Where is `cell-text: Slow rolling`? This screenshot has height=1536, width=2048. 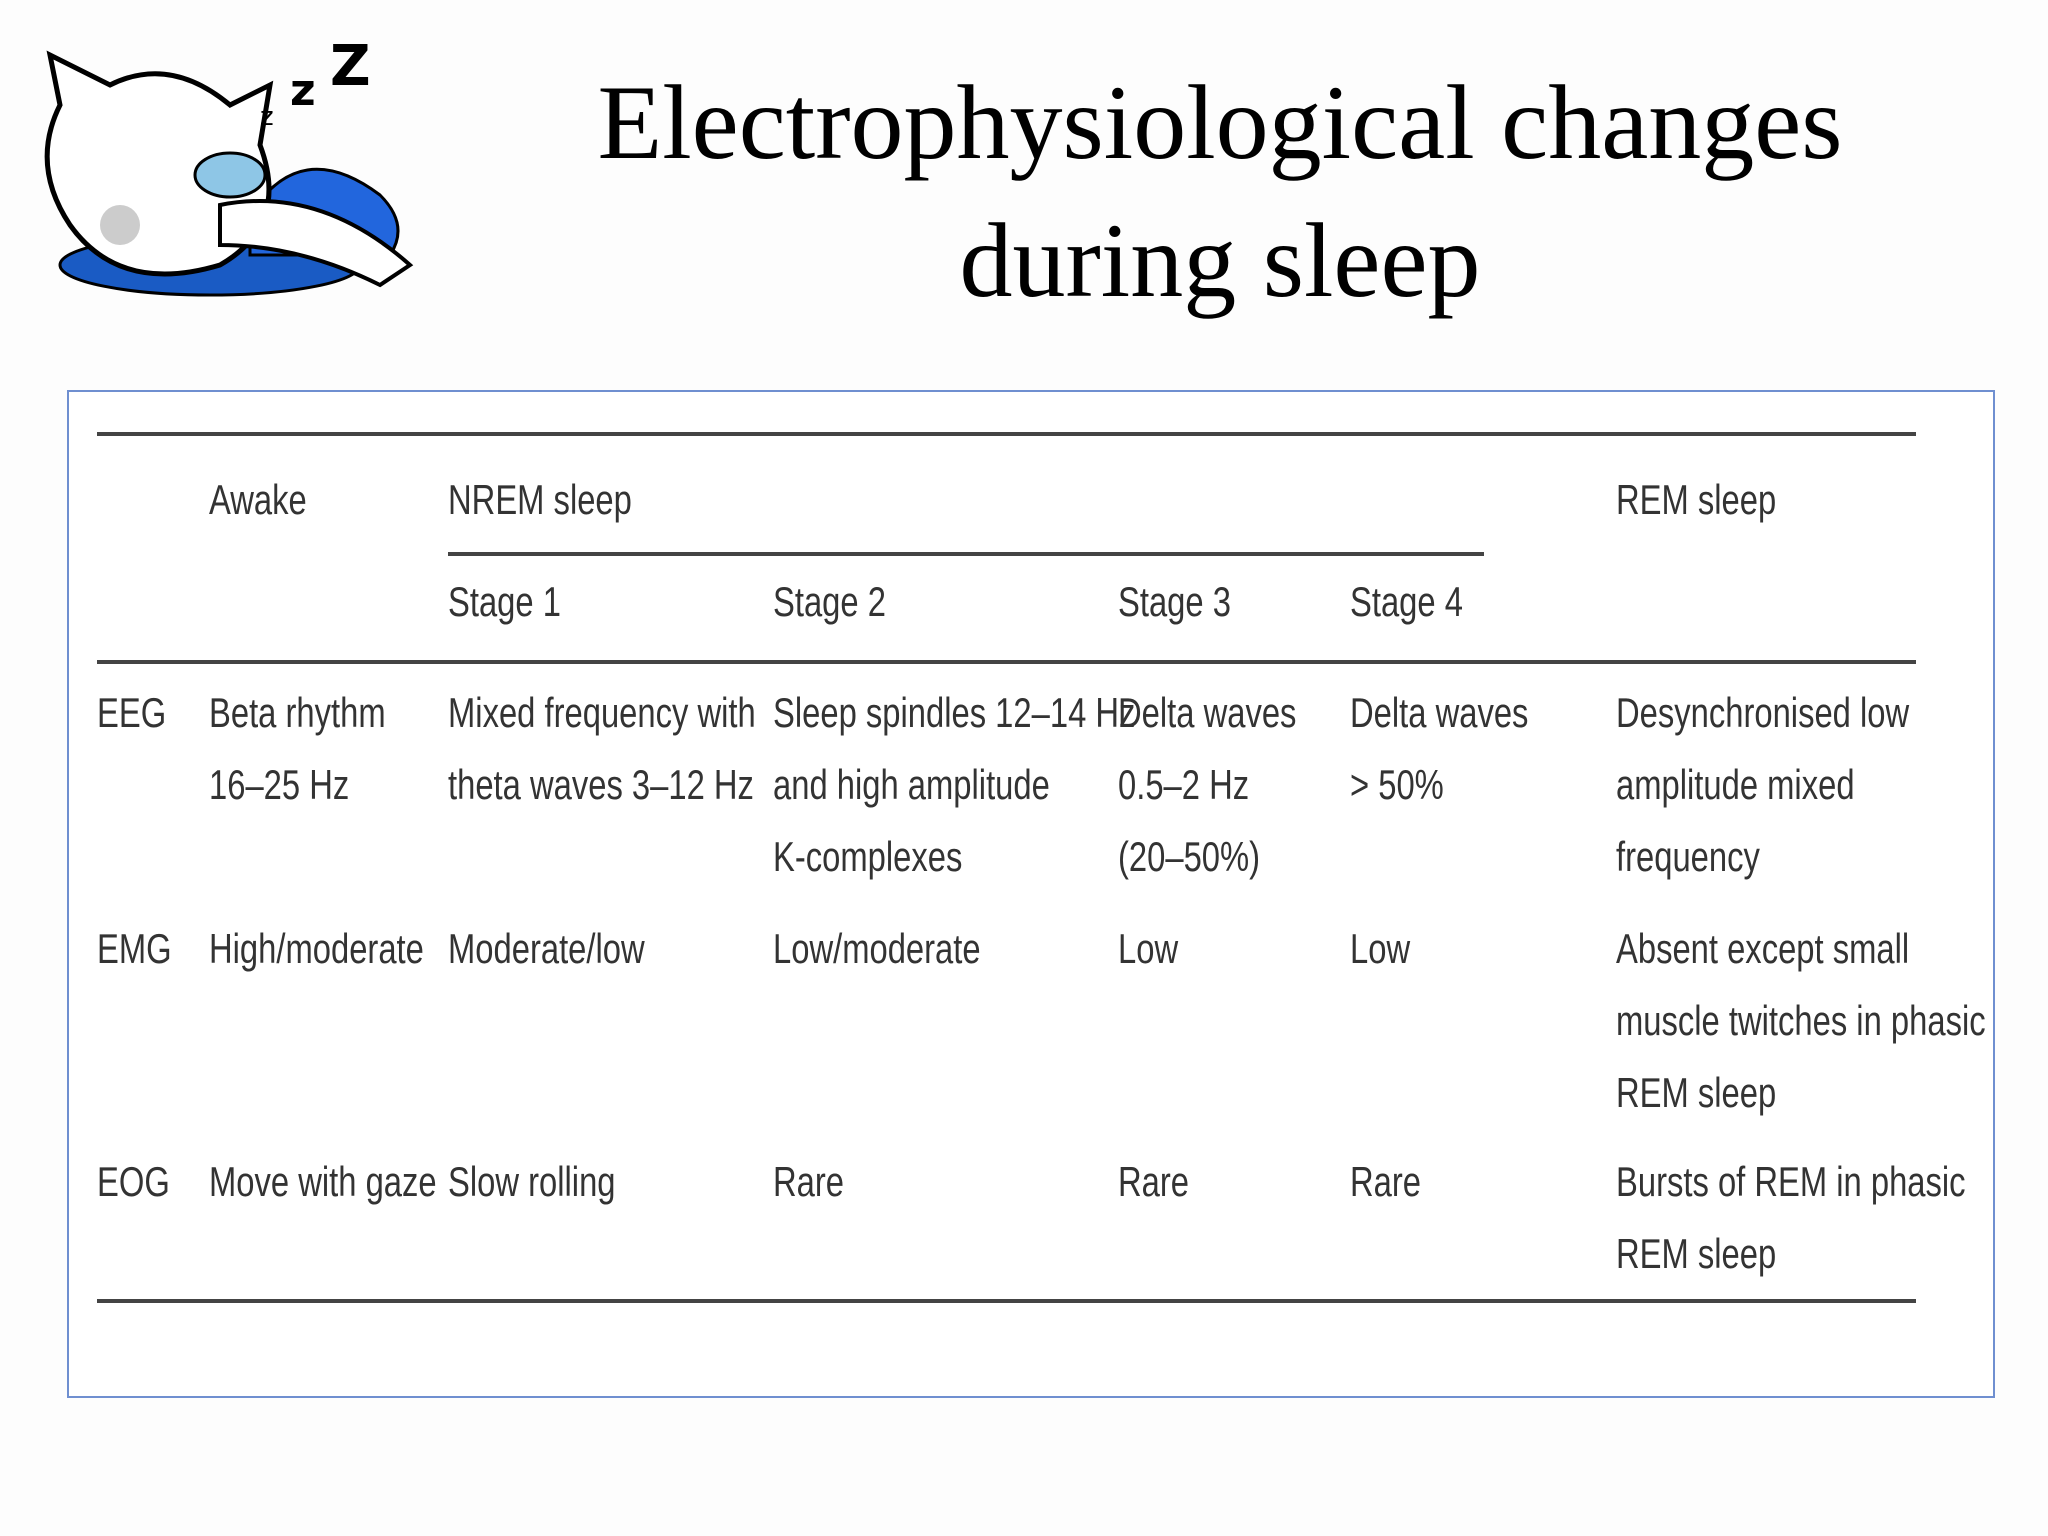 cell-text: Slow rolling is located at coordinates (532, 1181).